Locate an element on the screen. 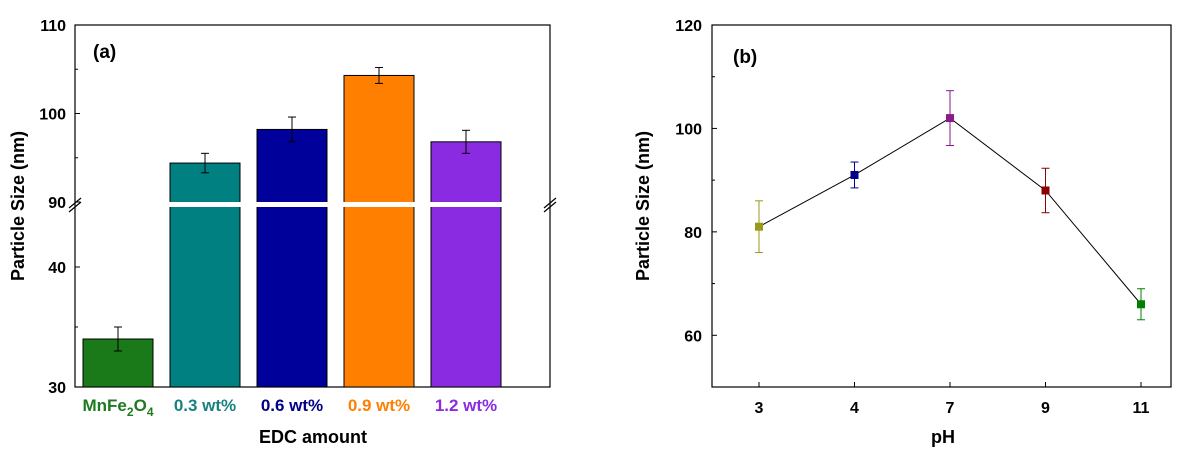  panel-b-series-line is located at coordinates (950, 211).